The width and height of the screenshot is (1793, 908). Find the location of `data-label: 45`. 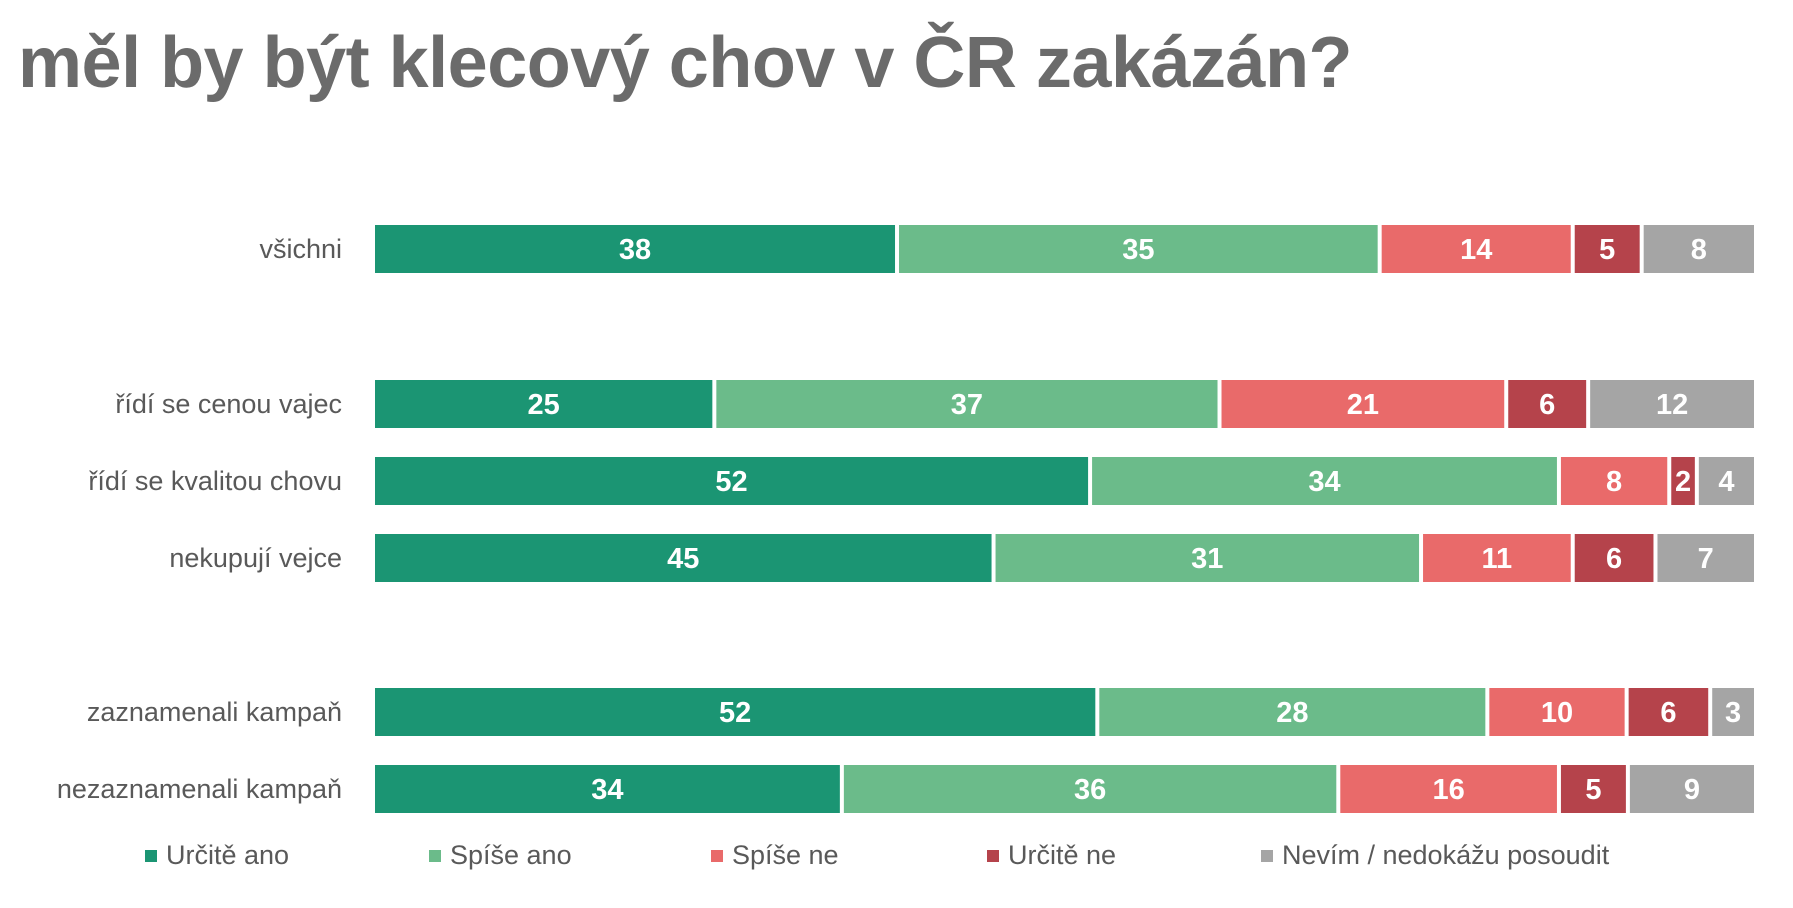

data-label: 45 is located at coordinates (683, 559).